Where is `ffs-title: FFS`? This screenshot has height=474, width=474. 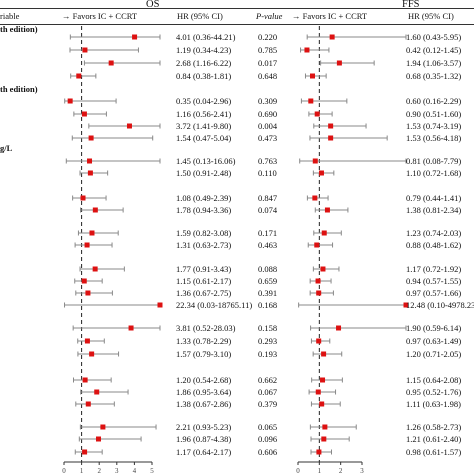
ffs-title: FFS is located at coordinates (411, 5).